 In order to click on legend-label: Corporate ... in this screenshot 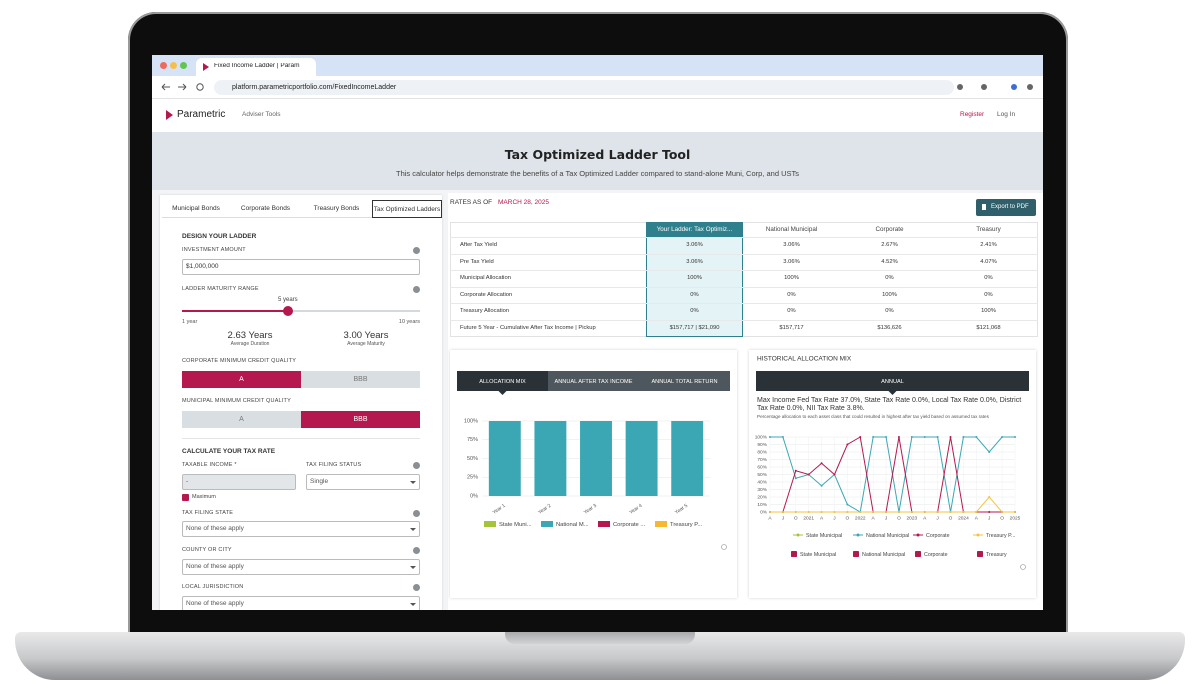, I will do `click(629, 525)`.